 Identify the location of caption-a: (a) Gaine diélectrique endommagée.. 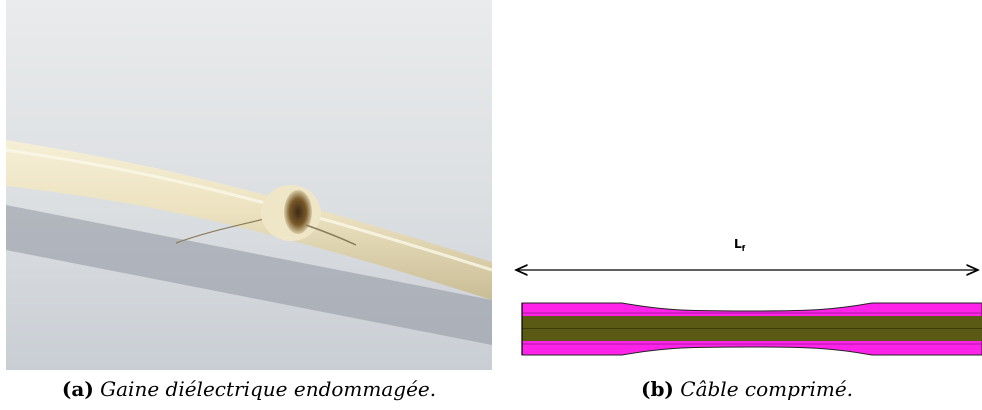
(249, 389).